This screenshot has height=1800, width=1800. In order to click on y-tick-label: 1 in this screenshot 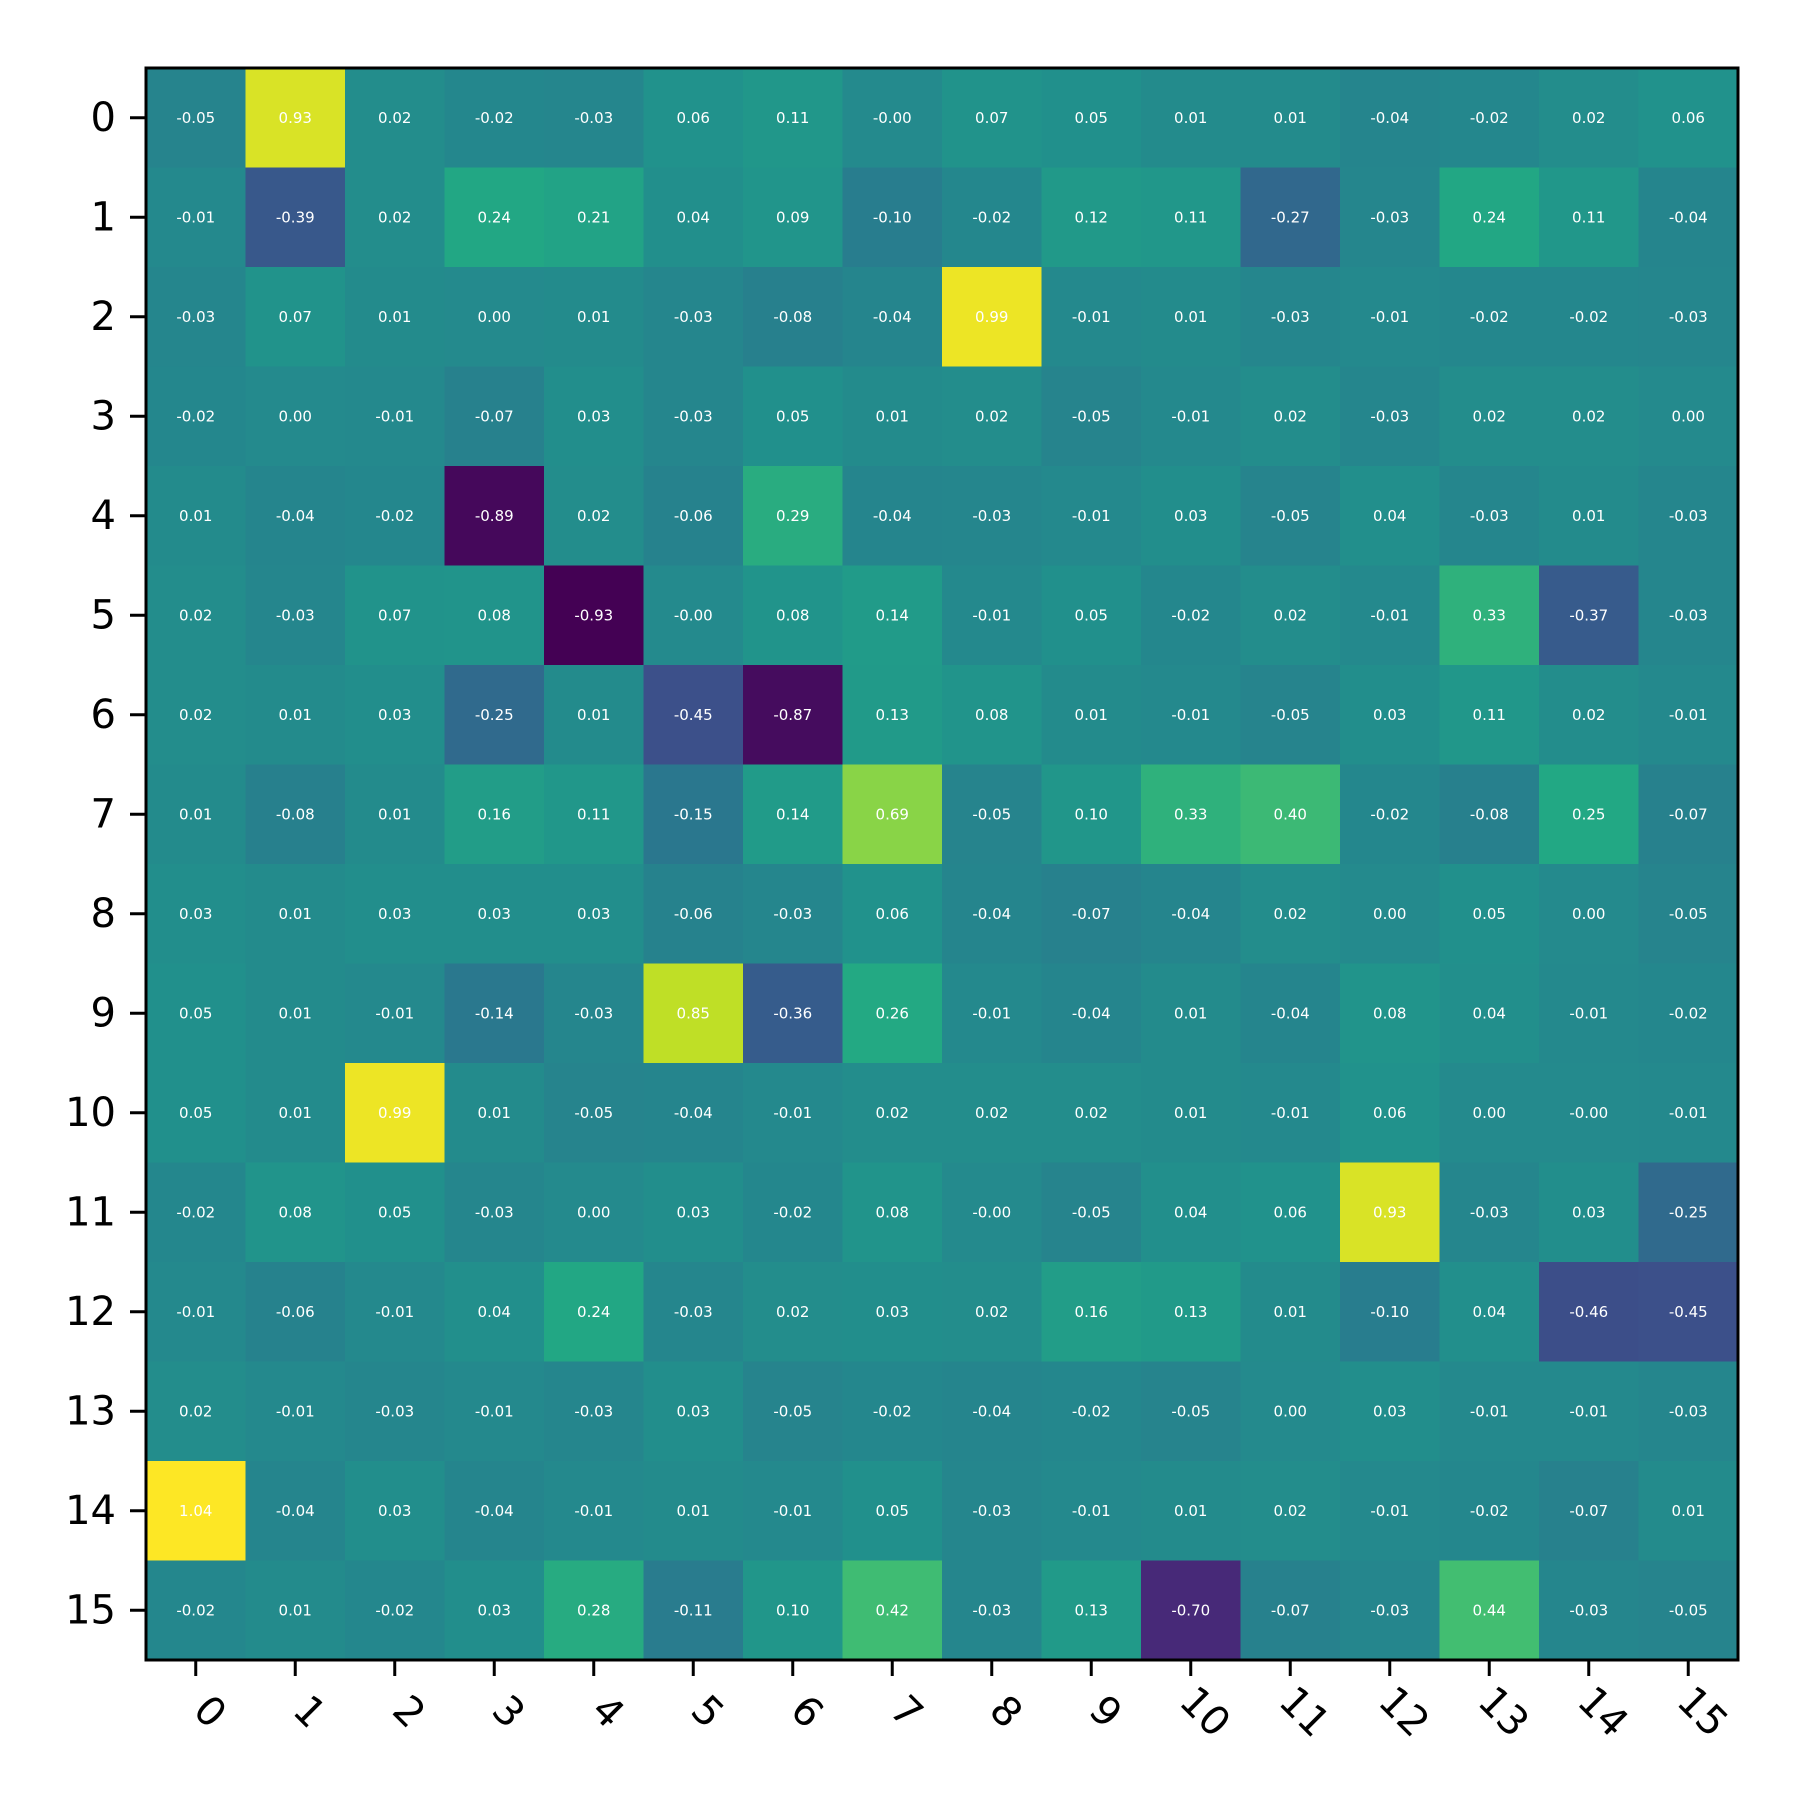, I will do `click(103, 217)`.